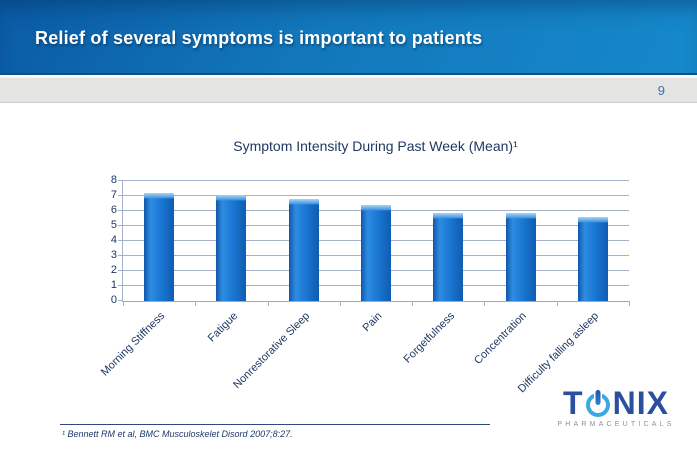 This screenshot has height=451, width=697. Describe the element at coordinates (222, 327) in the screenshot. I see `category-label: Fatigue` at that location.